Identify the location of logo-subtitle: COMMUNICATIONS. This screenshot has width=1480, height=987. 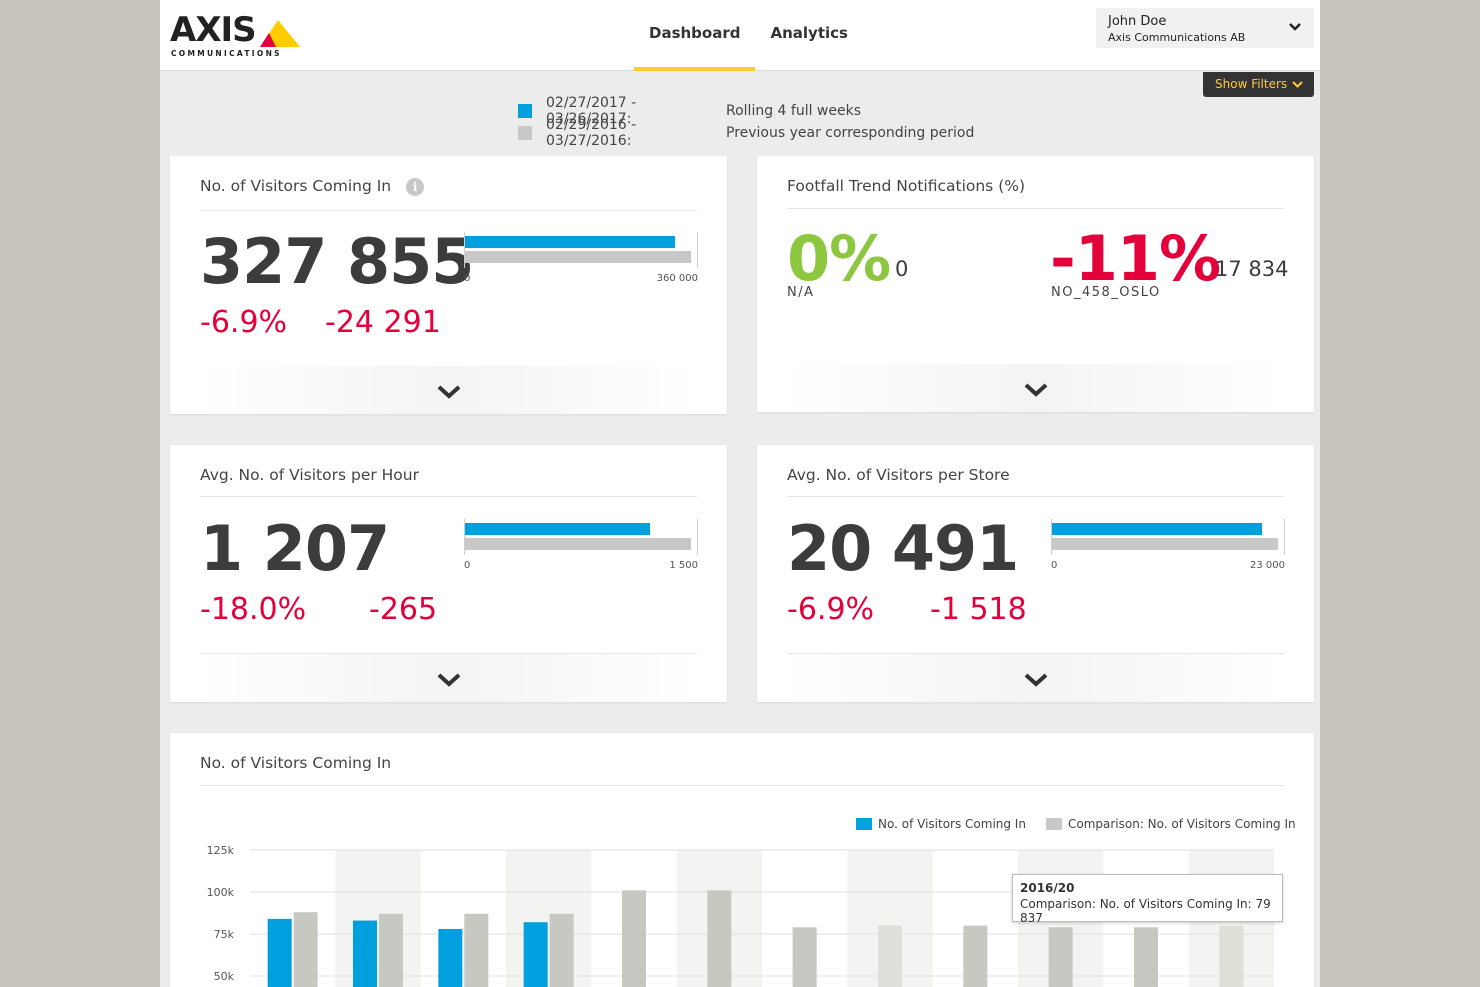
(226, 53).